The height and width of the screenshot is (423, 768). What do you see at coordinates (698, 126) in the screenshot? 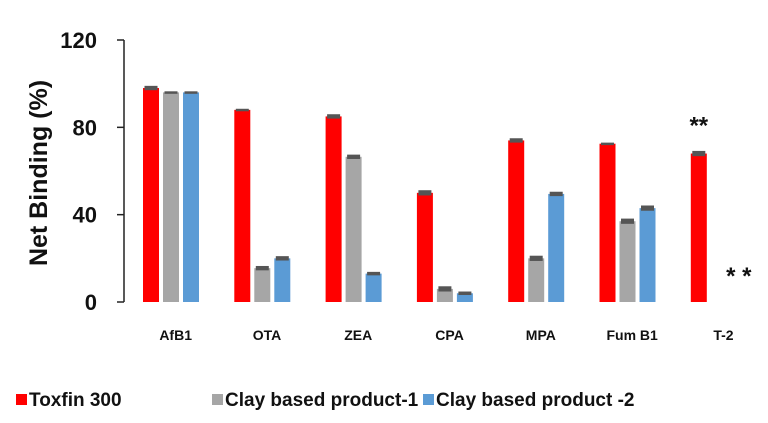
I see `significance-marker: **` at bounding box center [698, 126].